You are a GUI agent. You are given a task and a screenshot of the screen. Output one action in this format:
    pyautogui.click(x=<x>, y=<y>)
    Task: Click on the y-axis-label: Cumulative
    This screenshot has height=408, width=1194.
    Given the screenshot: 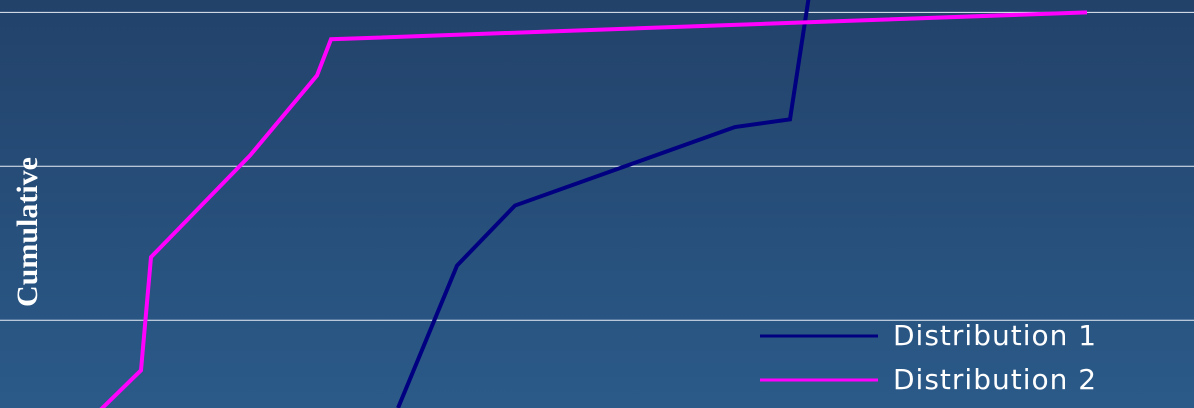 What is the action you would take?
    pyautogui.click(x=27, y=232)
    